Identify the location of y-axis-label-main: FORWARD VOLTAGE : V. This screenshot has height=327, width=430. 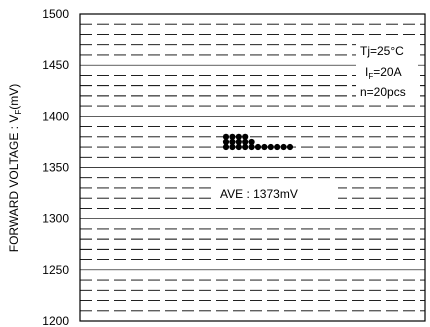
(14, 184).